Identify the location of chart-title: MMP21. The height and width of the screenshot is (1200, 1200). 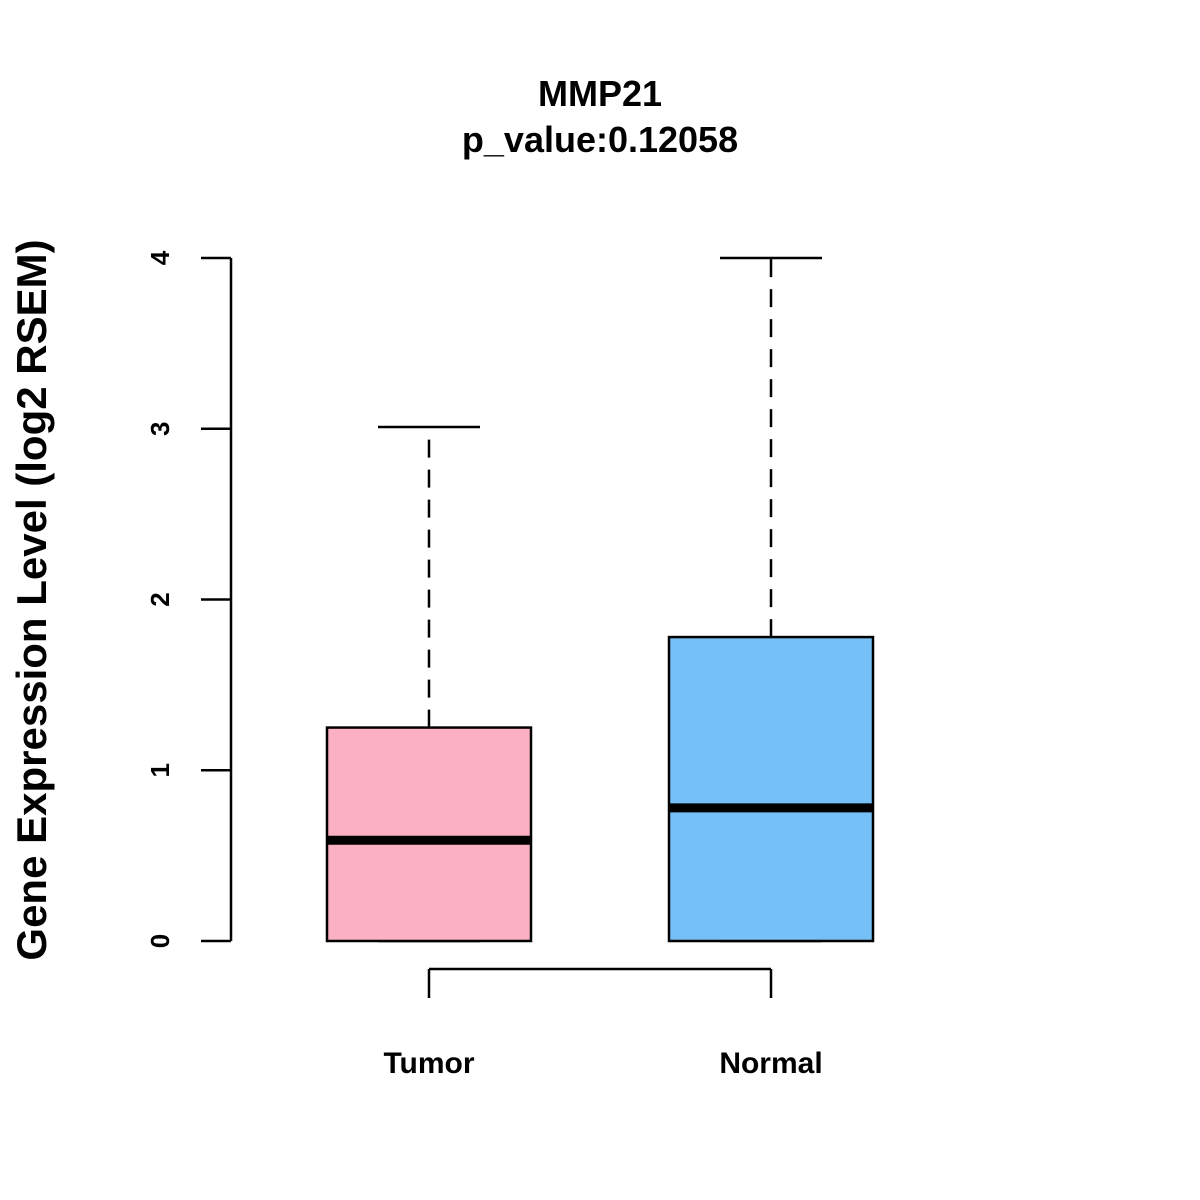
(600, 93).